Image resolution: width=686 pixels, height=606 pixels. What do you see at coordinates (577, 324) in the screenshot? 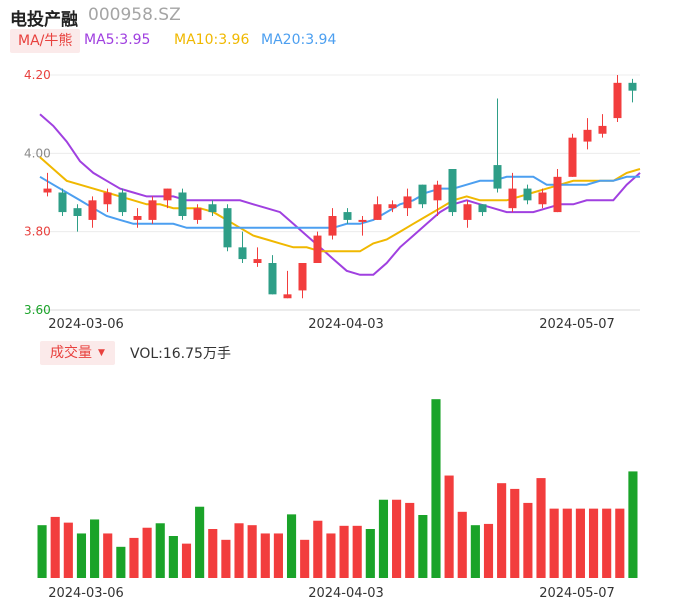
I see `date-tick-label: 2024-05-07` at bounding box center [577, 324].